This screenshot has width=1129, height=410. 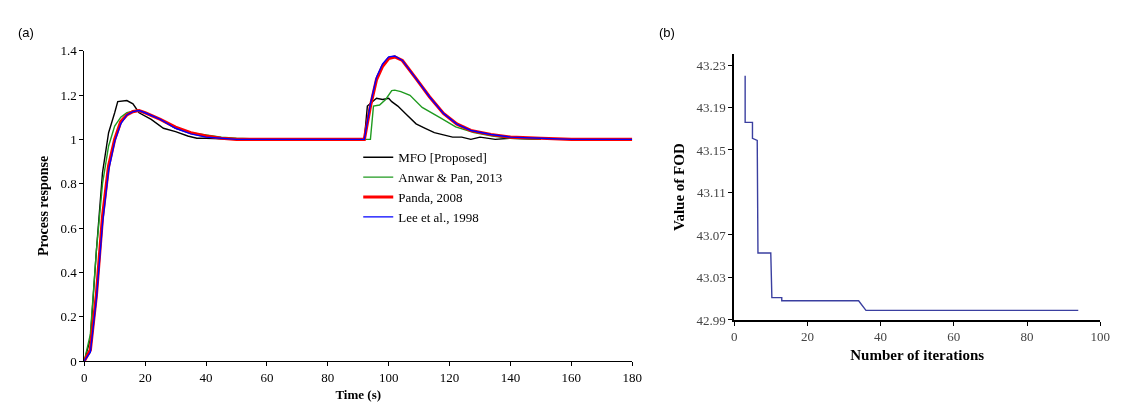 I want to click on y-tick-label: 43.19, so click(x=711, y=108).